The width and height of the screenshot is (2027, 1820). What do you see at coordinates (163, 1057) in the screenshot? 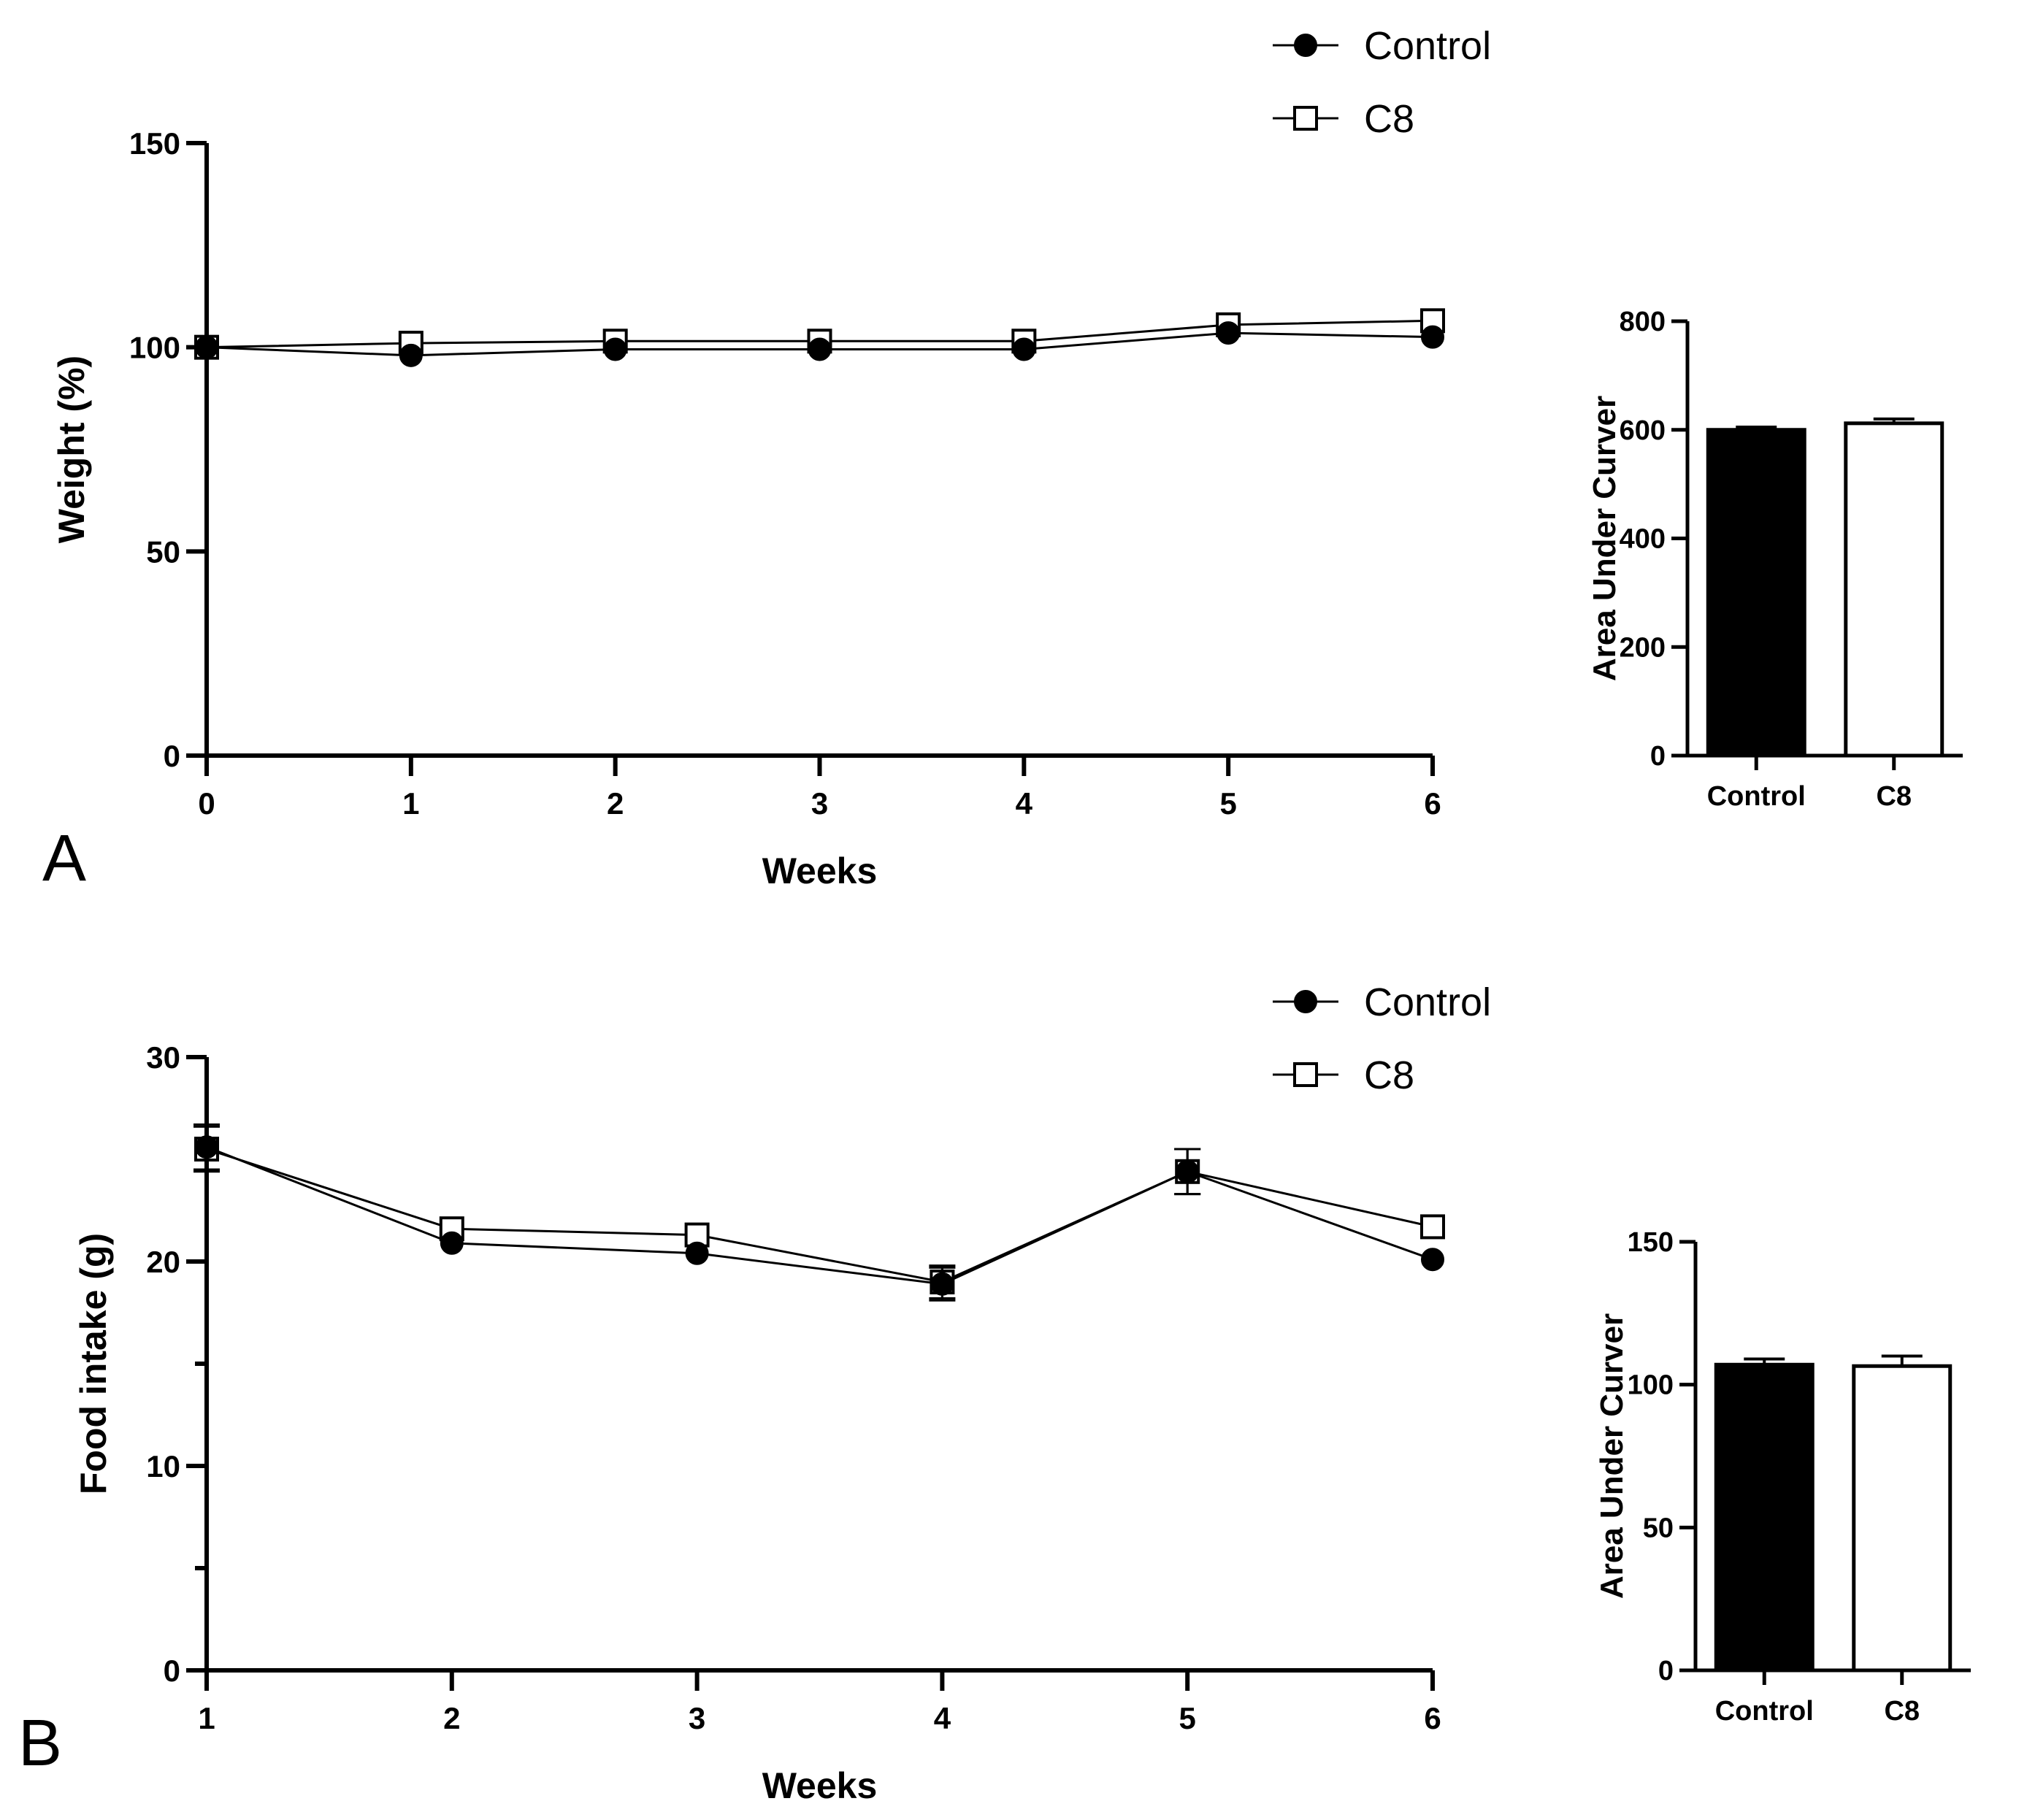
I see `y-tick-label: 30` at bounding box center [163, 1057].